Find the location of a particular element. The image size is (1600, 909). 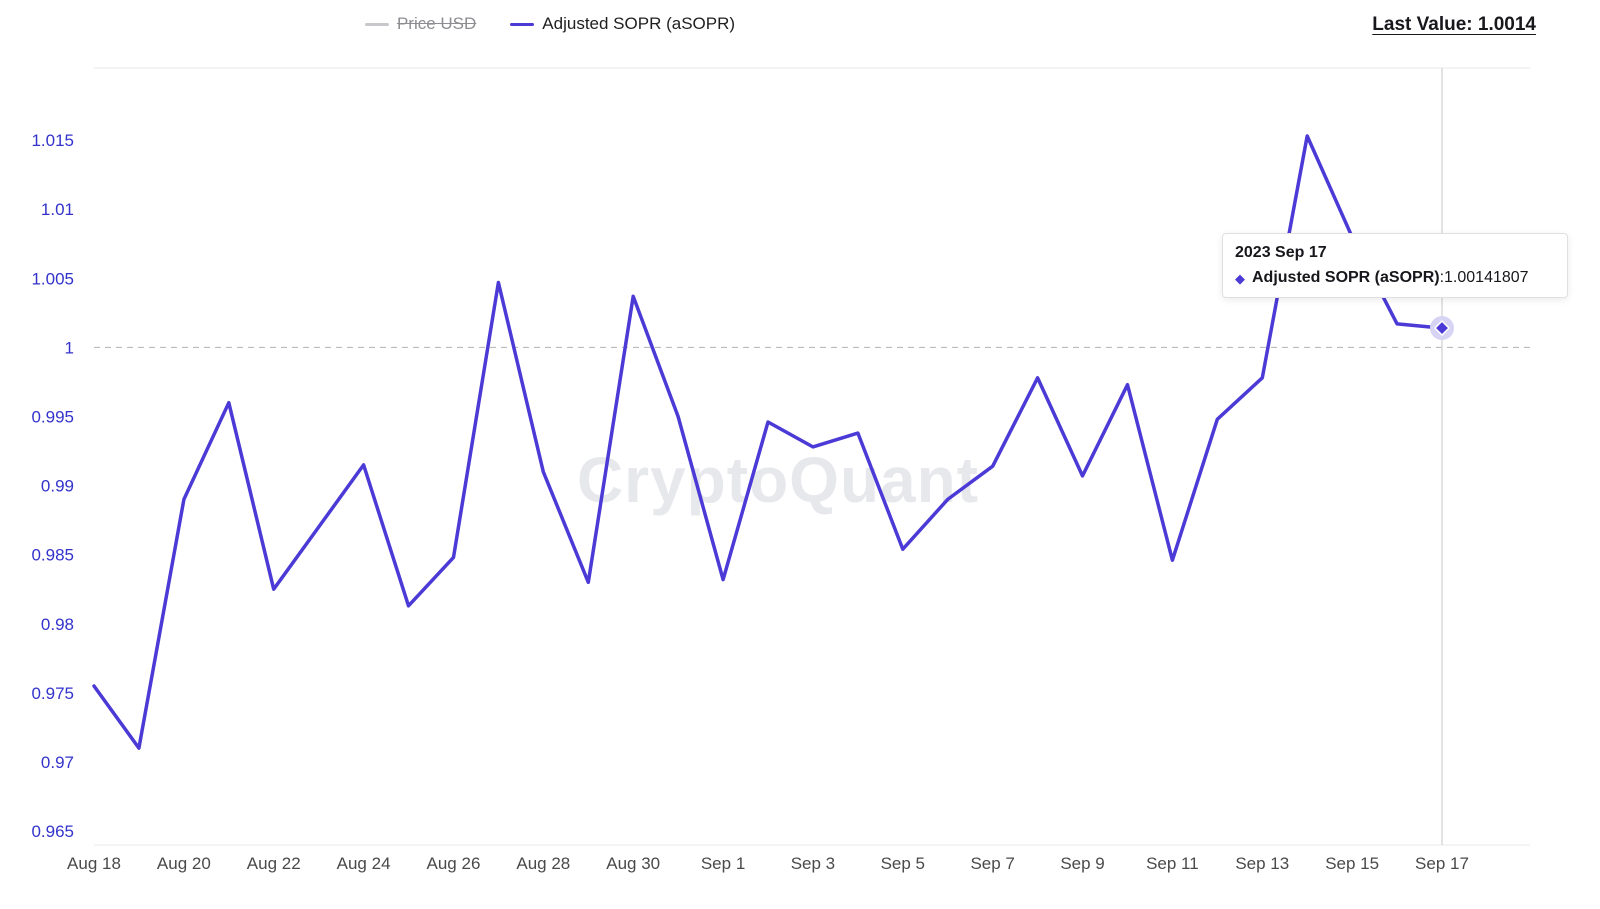

y-axis-label: 0.995 is located at coordinates (52, 416).